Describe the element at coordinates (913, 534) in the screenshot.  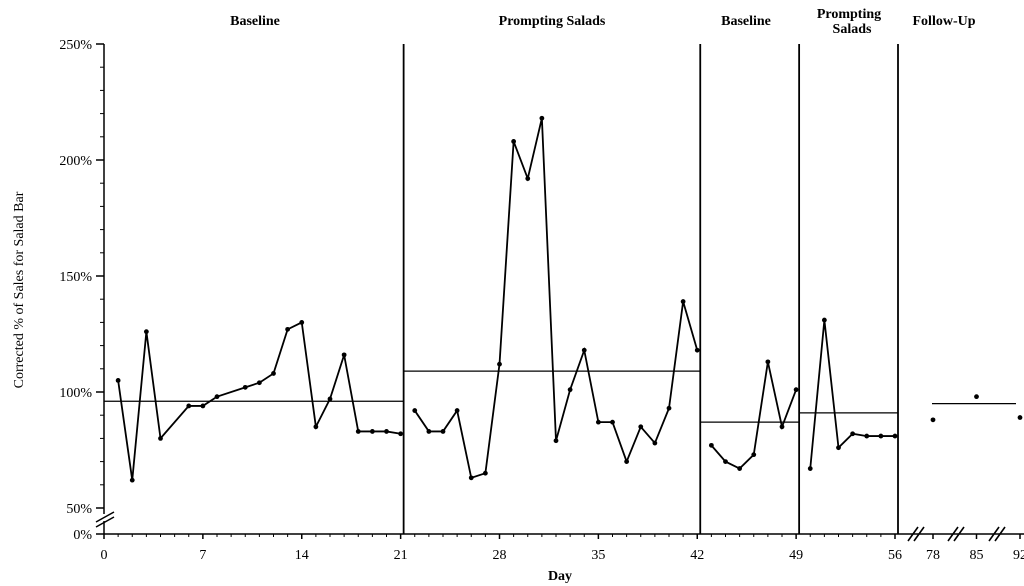
I see `x-axis-break-1a` at that location.